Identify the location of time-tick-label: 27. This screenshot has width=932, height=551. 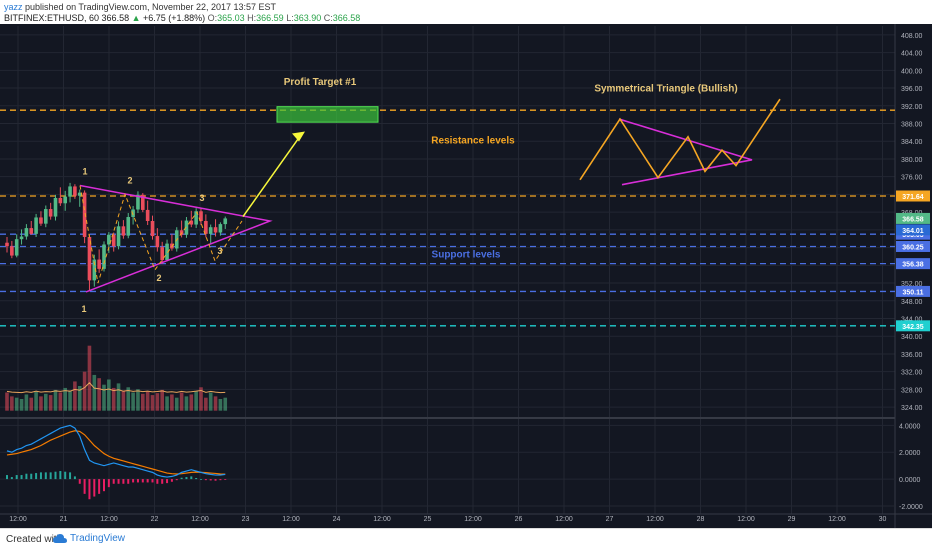
(610, 519).